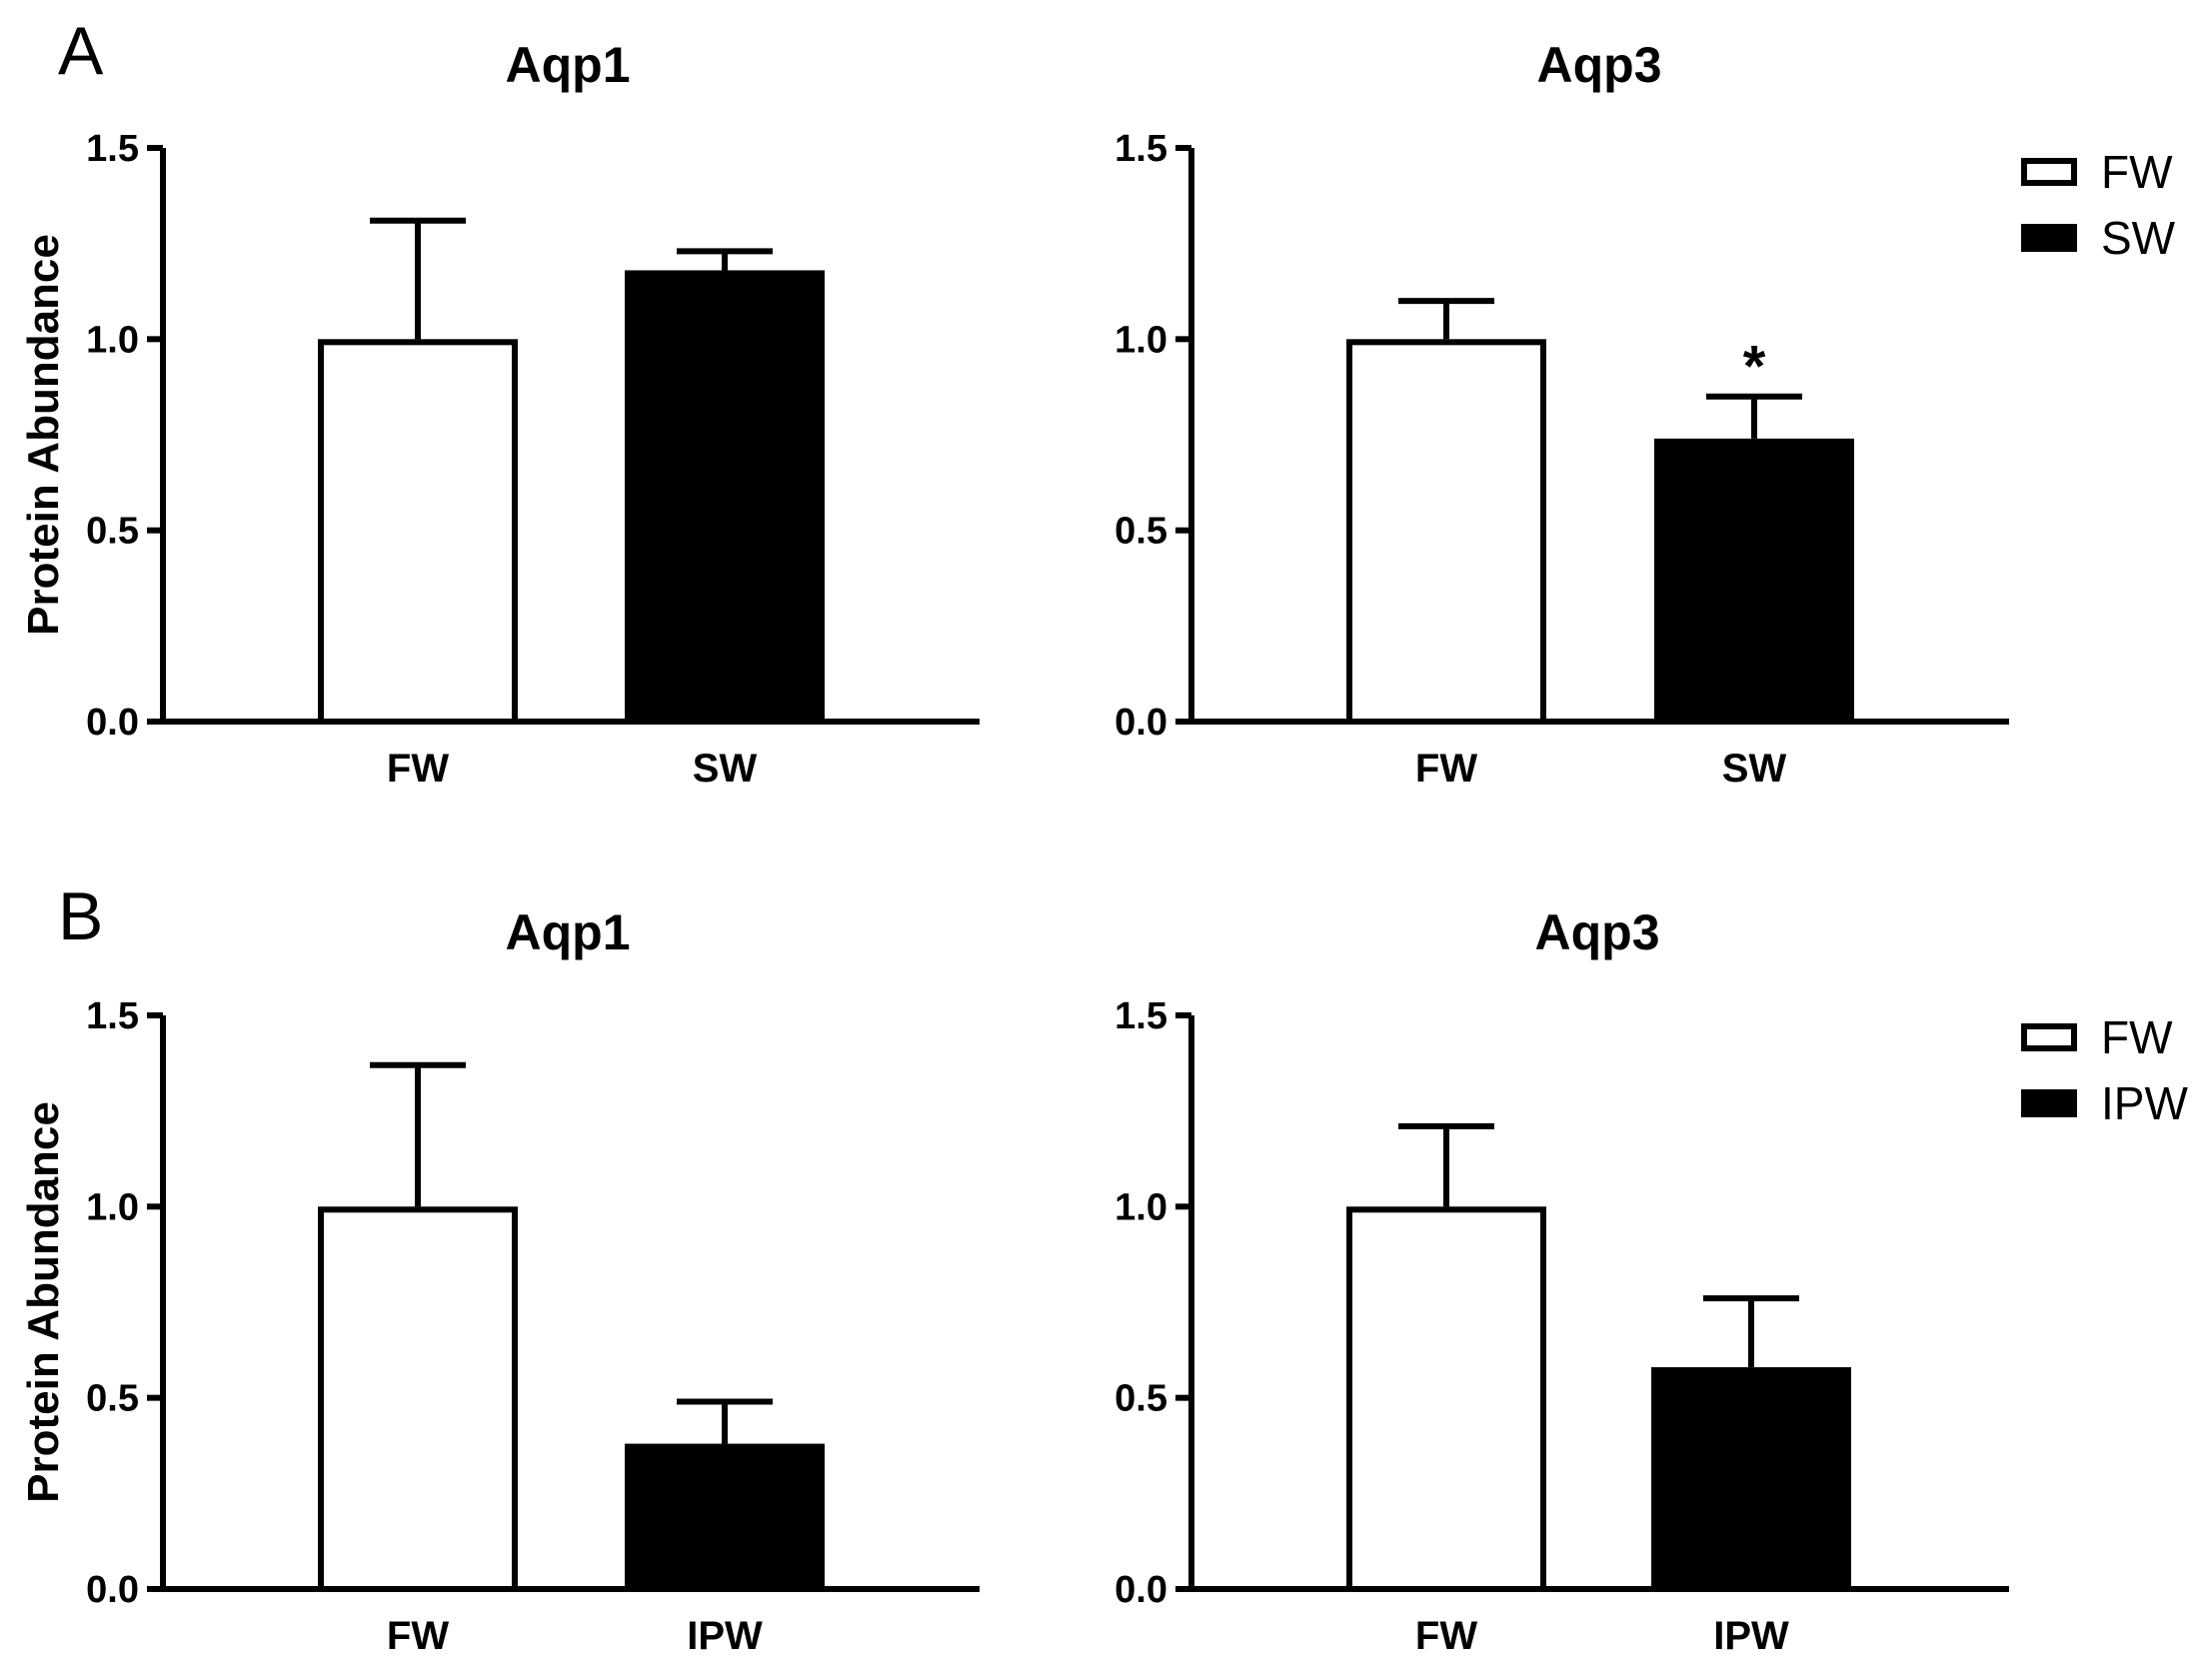  Describe the element at coordinates (2139, 238) in the screenshot. I see `legend-label-sw: SW` at that location.